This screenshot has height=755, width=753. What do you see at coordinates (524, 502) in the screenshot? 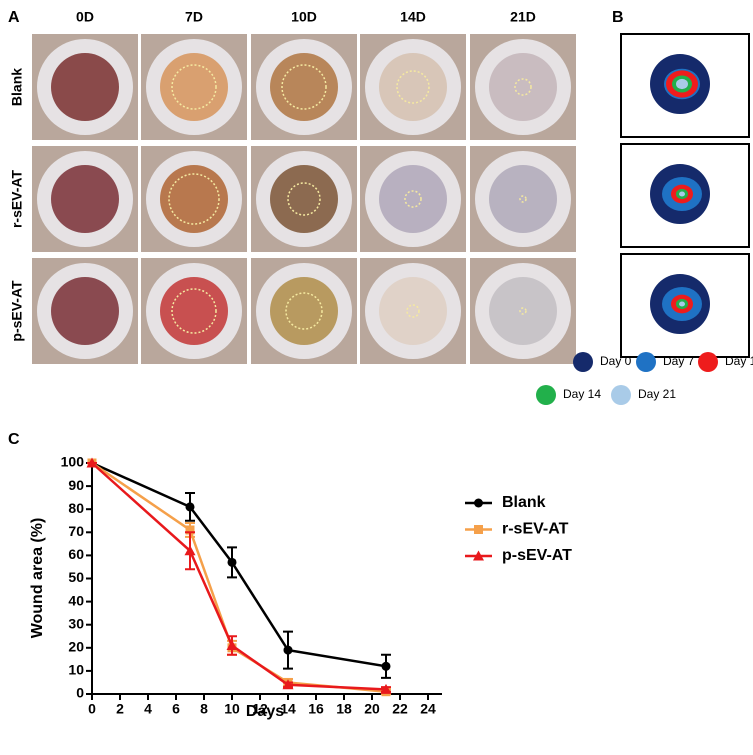
I see `legend-label: Blank` at bounding box center [524, 502].